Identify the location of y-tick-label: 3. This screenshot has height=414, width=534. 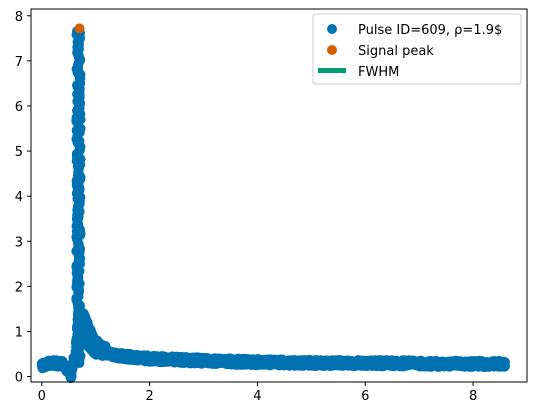
(19, 242).